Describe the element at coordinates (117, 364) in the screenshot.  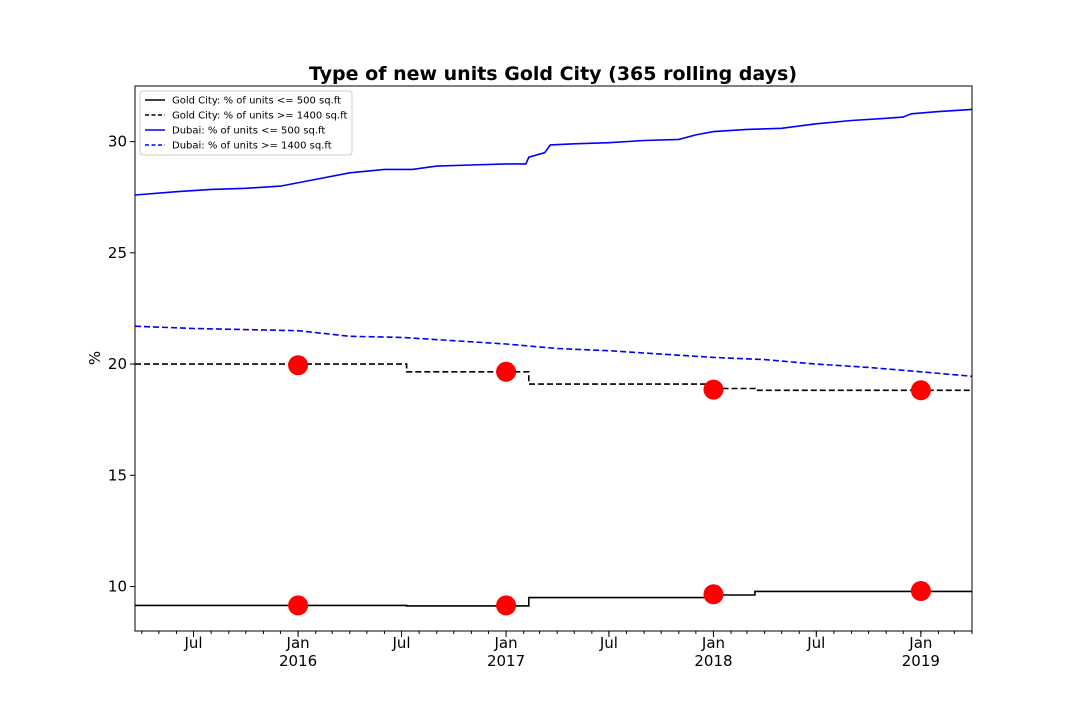
I see `y-tick-label: 20` at that location.